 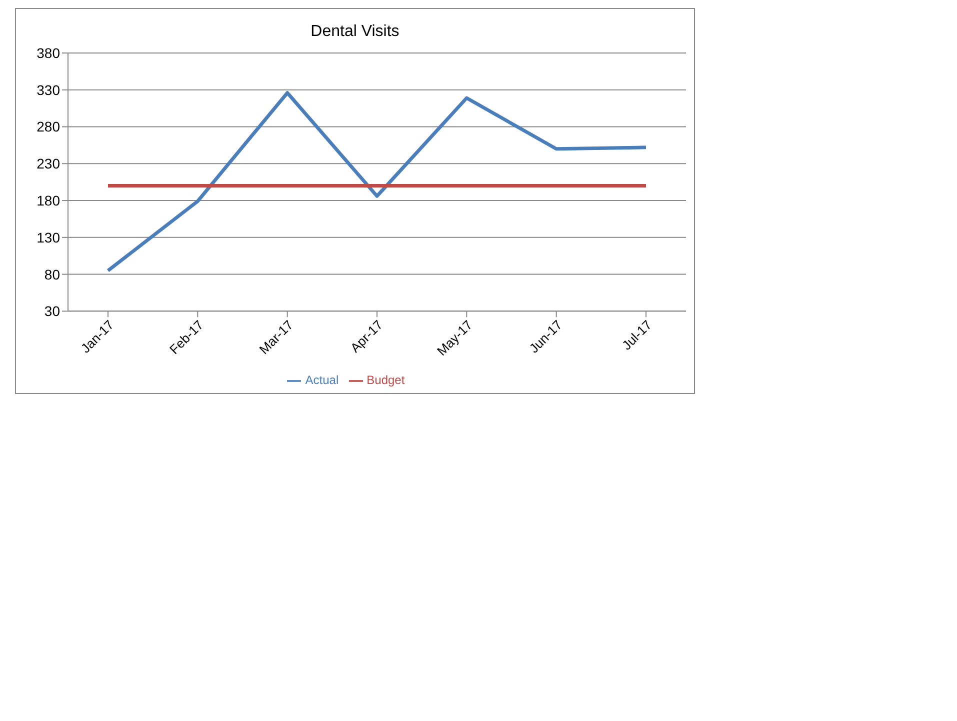 I want to click on y-tick-label: 280, so click(x=48, y=126).